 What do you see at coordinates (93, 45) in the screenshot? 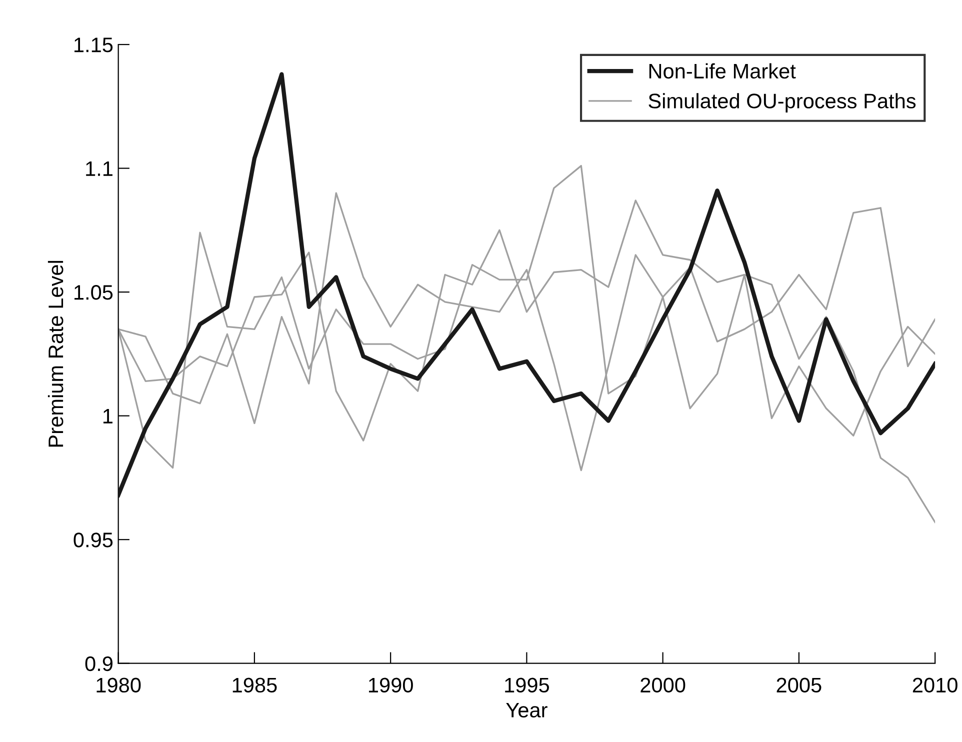
I see `y-tick-label: 1.15` at bounding box center [93, 45].